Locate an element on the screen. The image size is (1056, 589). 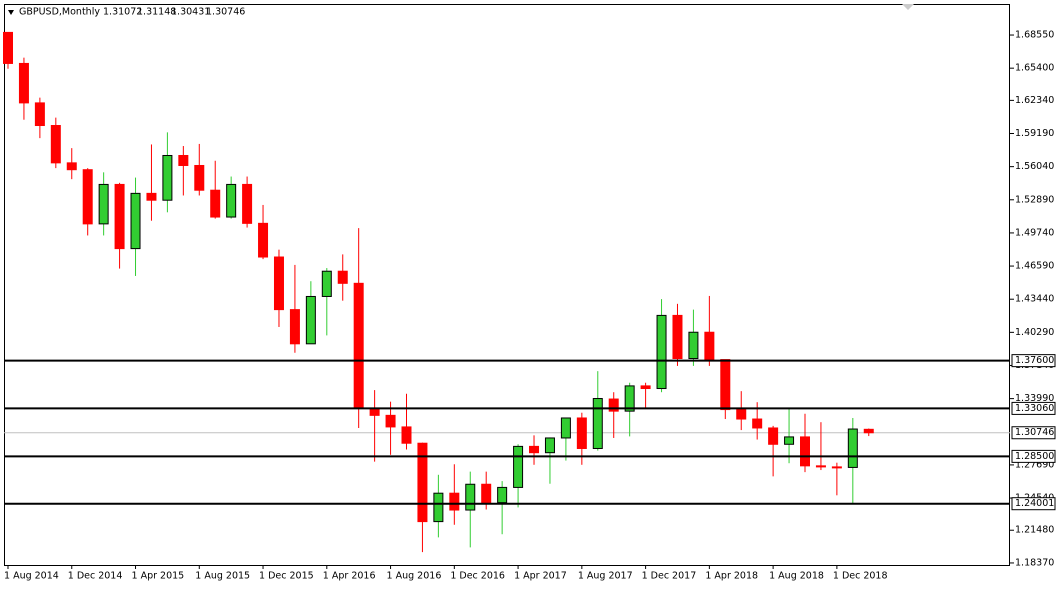
current-price-box is located at coordinates (1033, 433).